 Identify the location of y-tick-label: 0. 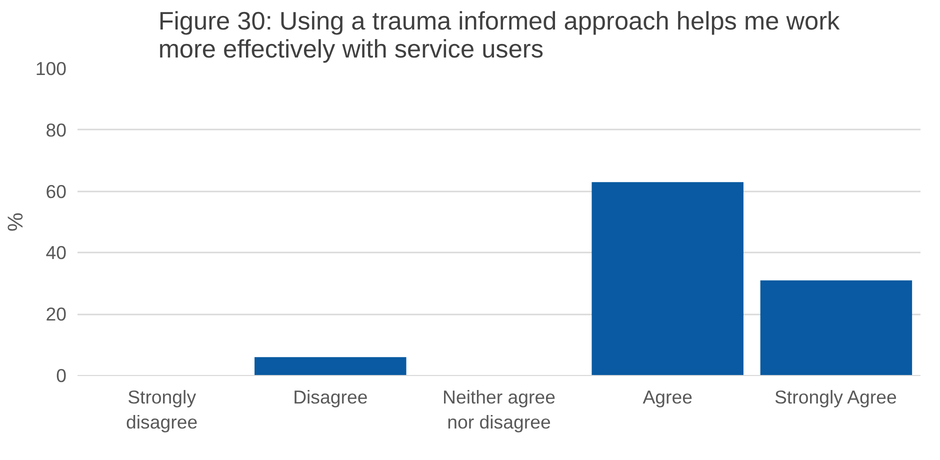
(61, 375).